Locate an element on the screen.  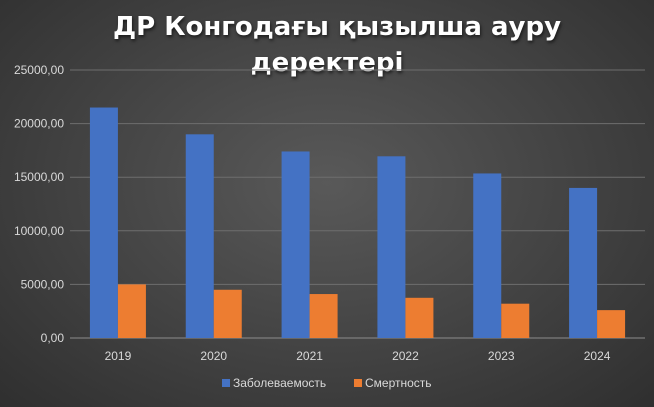
y-tick-label: 10000,00 is located at coordinates (39, 231).